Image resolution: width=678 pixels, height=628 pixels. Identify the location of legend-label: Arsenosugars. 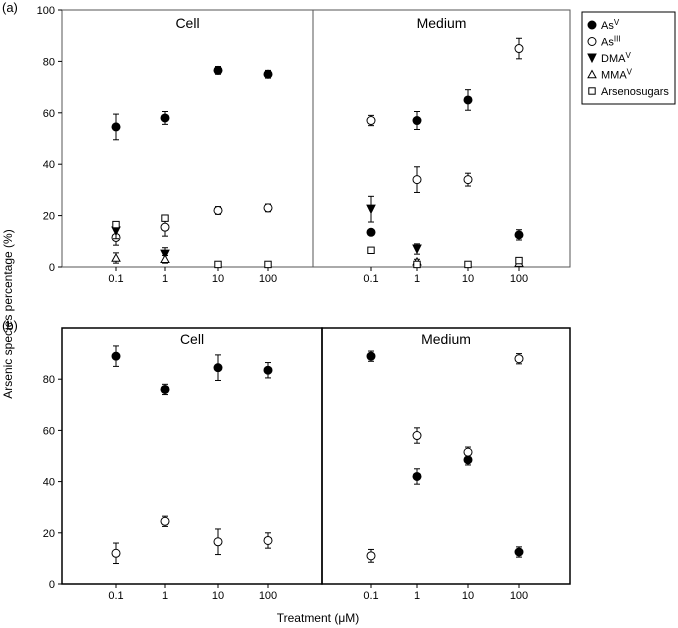
(635, 92).